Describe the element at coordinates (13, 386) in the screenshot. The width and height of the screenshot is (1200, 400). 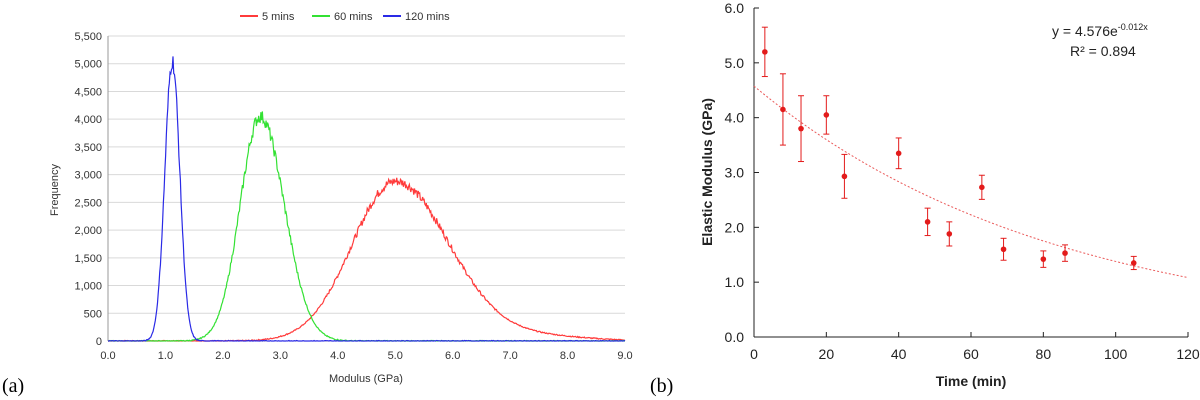
I see `panel-a-label: (a)` at that location.